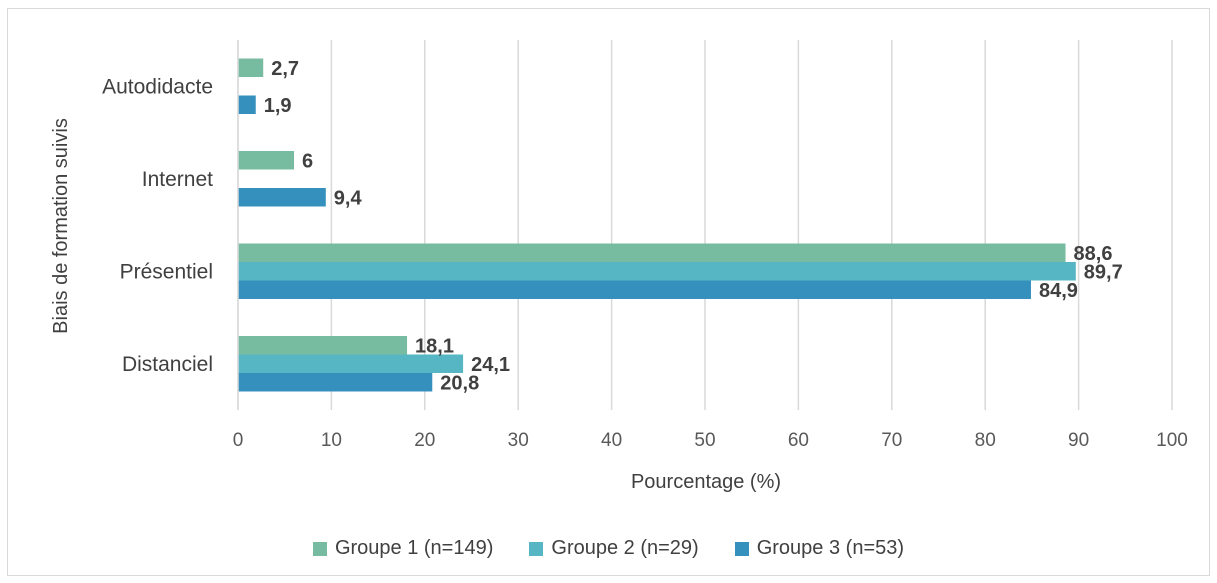 Image resolution: width=1217 pixels, height=583 pixels. I want to click on legend-label: Groupe 3 (n=53), so click(830, 548).